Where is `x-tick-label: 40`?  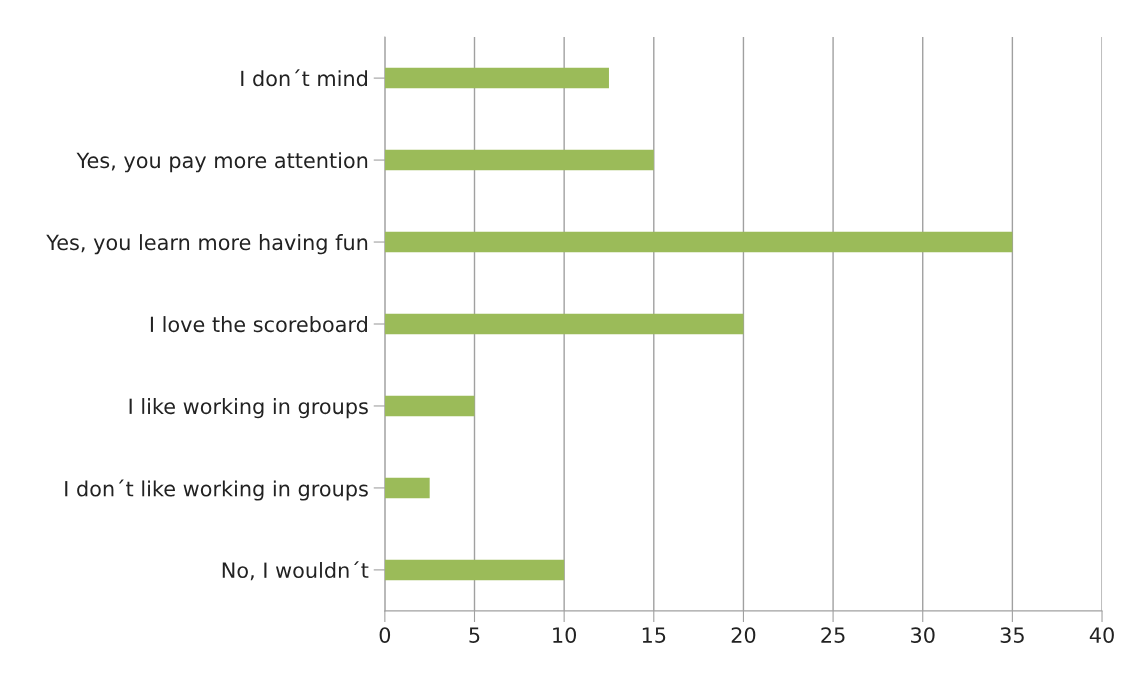 x-tick-label: 40 is located at coordinates (1101, 635).